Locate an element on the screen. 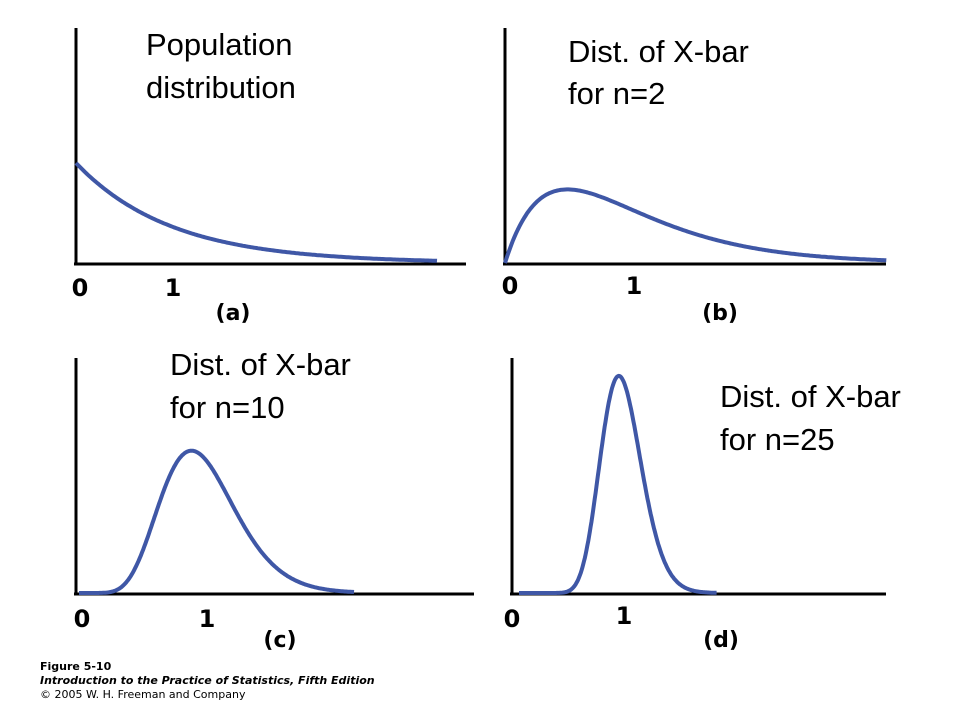 The width and height of the screenshot is (960, 720). panel-d-title-line-1: Dist. of X-bar is located at coordinates (810, 396).